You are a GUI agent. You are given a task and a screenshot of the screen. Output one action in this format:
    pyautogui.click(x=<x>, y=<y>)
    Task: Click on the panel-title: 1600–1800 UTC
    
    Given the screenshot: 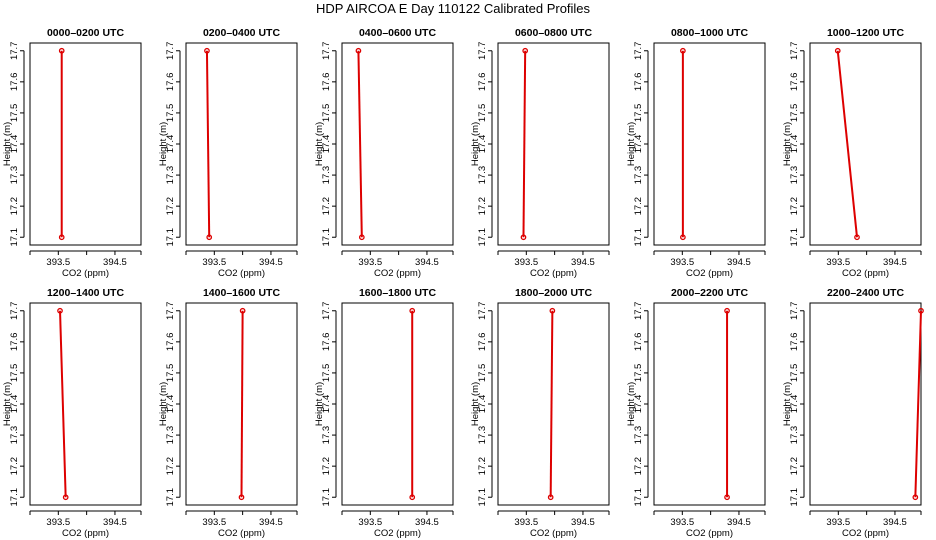 What is the action you would take?
    pyautogui.click(x=397, y=293)
    